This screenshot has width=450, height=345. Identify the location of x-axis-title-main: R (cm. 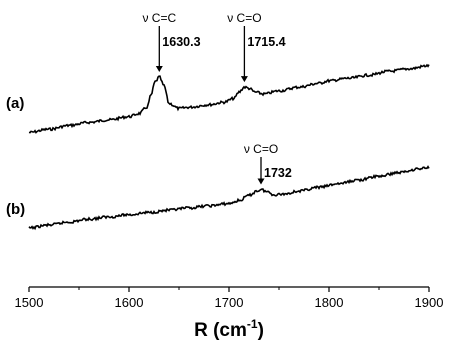
(220, 330).